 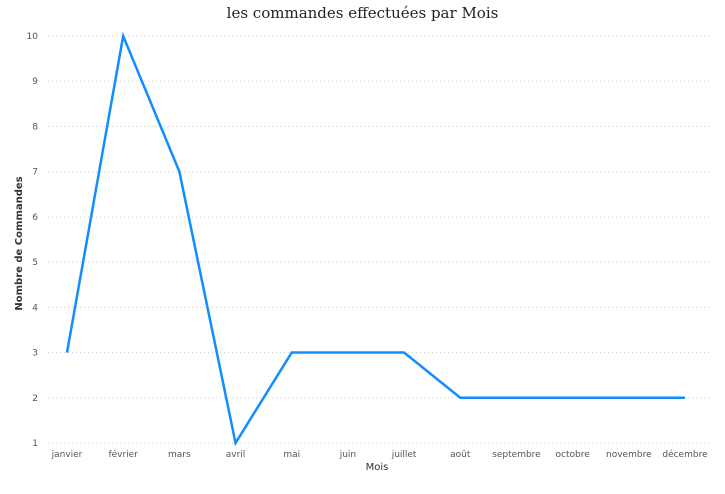 What do you see at coordinates (35, 399) in the screenshot?
I see `y-tick-label: 2` at bounding box center [35, 399].